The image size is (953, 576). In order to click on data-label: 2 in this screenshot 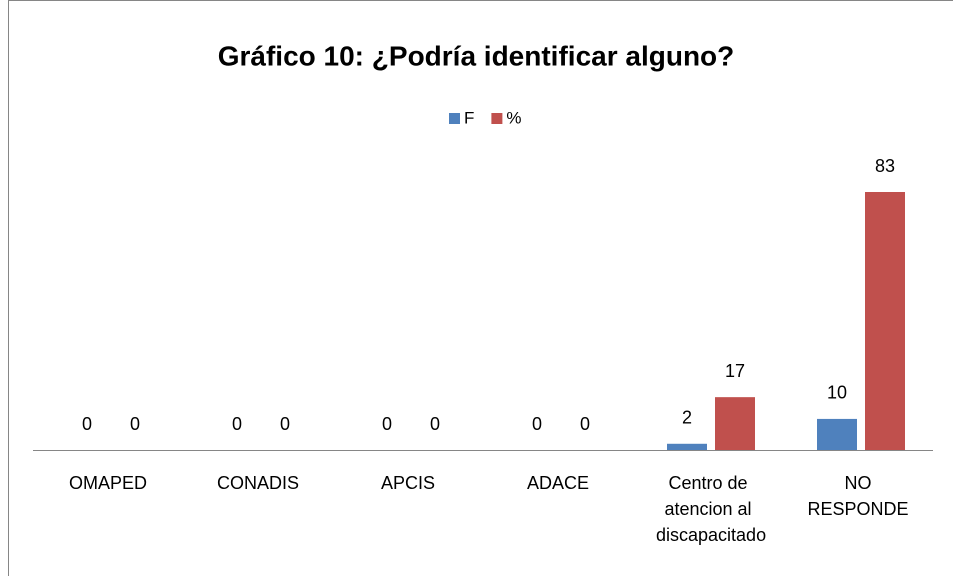, I will do `click(687, 418)`.